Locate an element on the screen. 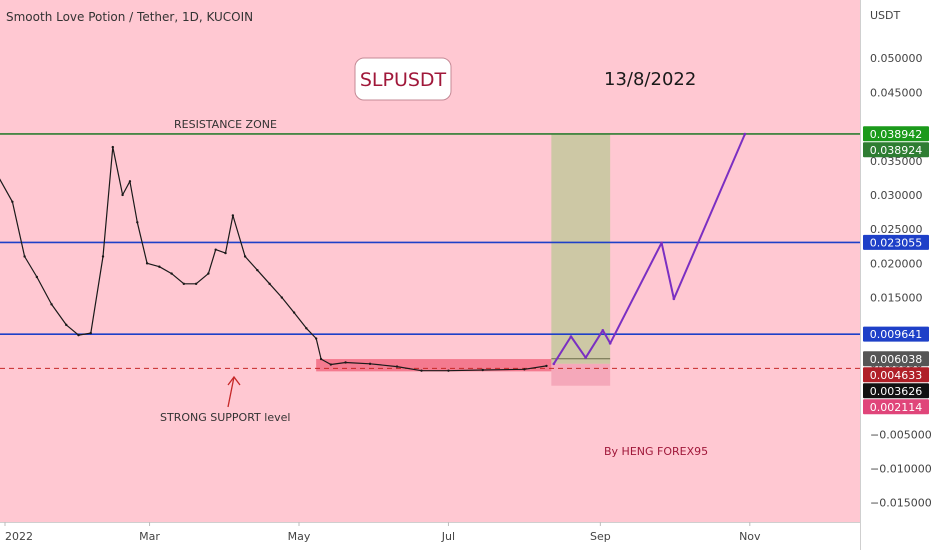 The width and height of the screenshot is (932, 550). price-tag-label-6: 0.003626 is located at coordinates (896, 391).